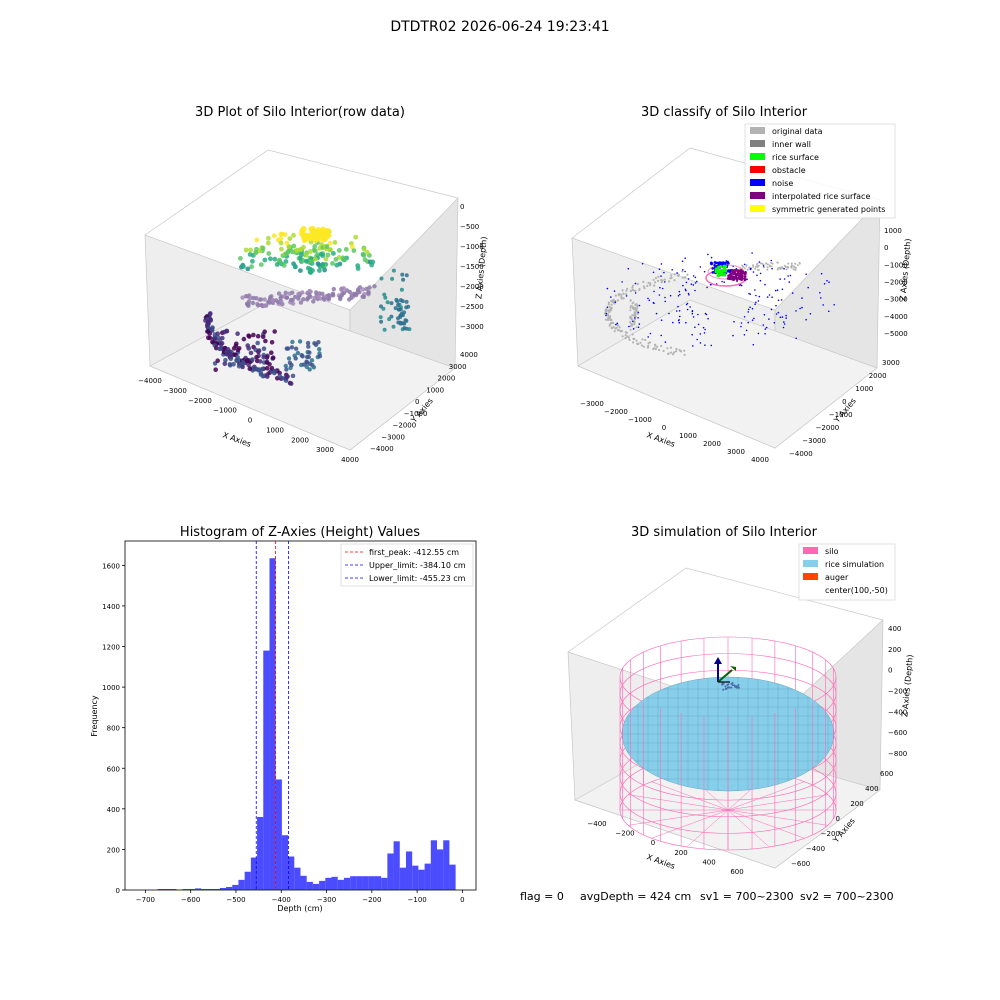  What do you see at coordinates (886, 248) in the screenshot?
I see `classify-z-tick-label: 0` at bounding box center [886, 248].